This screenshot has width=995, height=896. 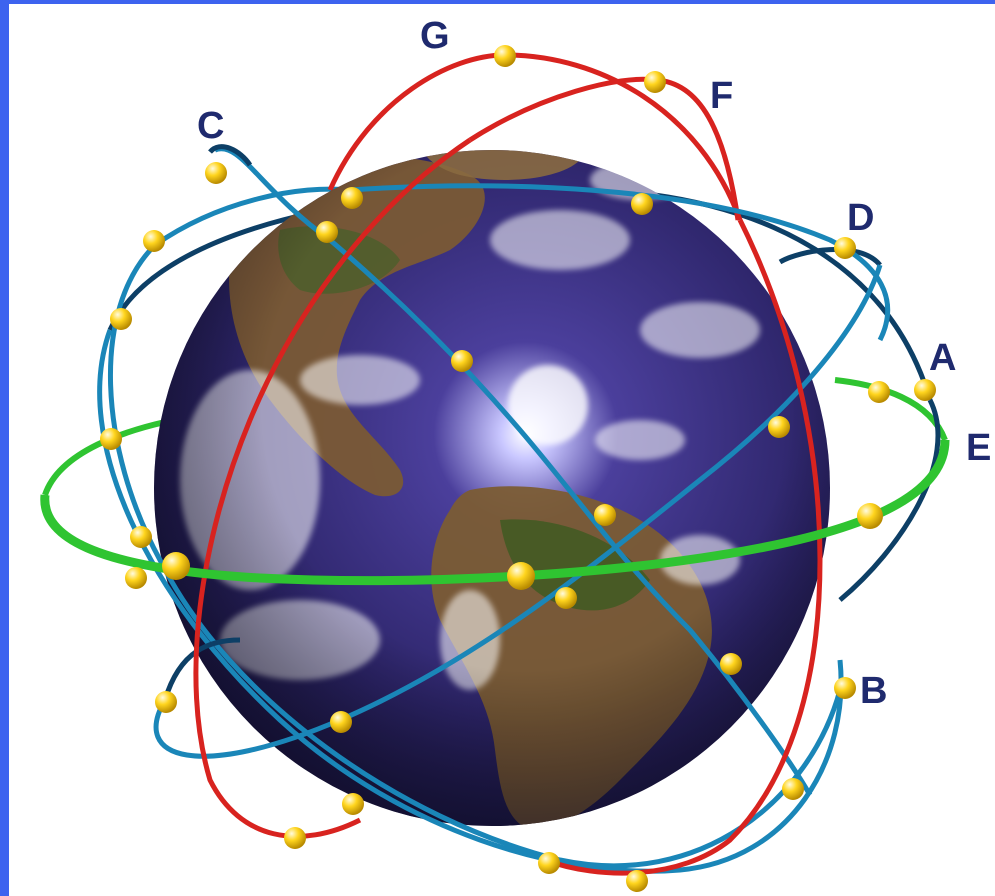 What do you see at coordinates (435, 36) in the screenshot?
I see `orbit-label-g: G` at bounding box center [435, 36].